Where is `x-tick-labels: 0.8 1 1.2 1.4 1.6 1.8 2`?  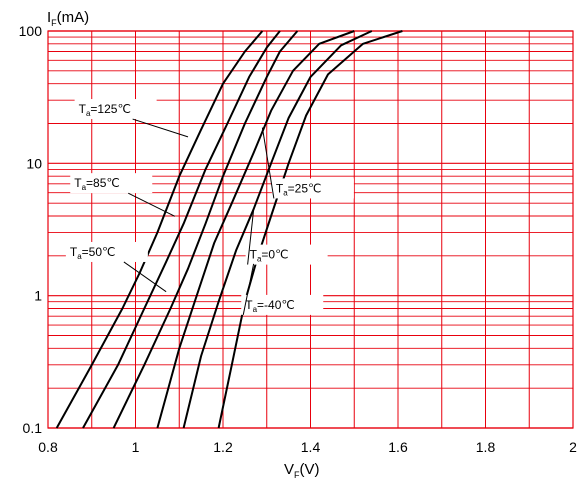
x-tick-labels: 0.8 1 1.2 1.4 1.6 1.8 2 is located at coordinates (307, 447).